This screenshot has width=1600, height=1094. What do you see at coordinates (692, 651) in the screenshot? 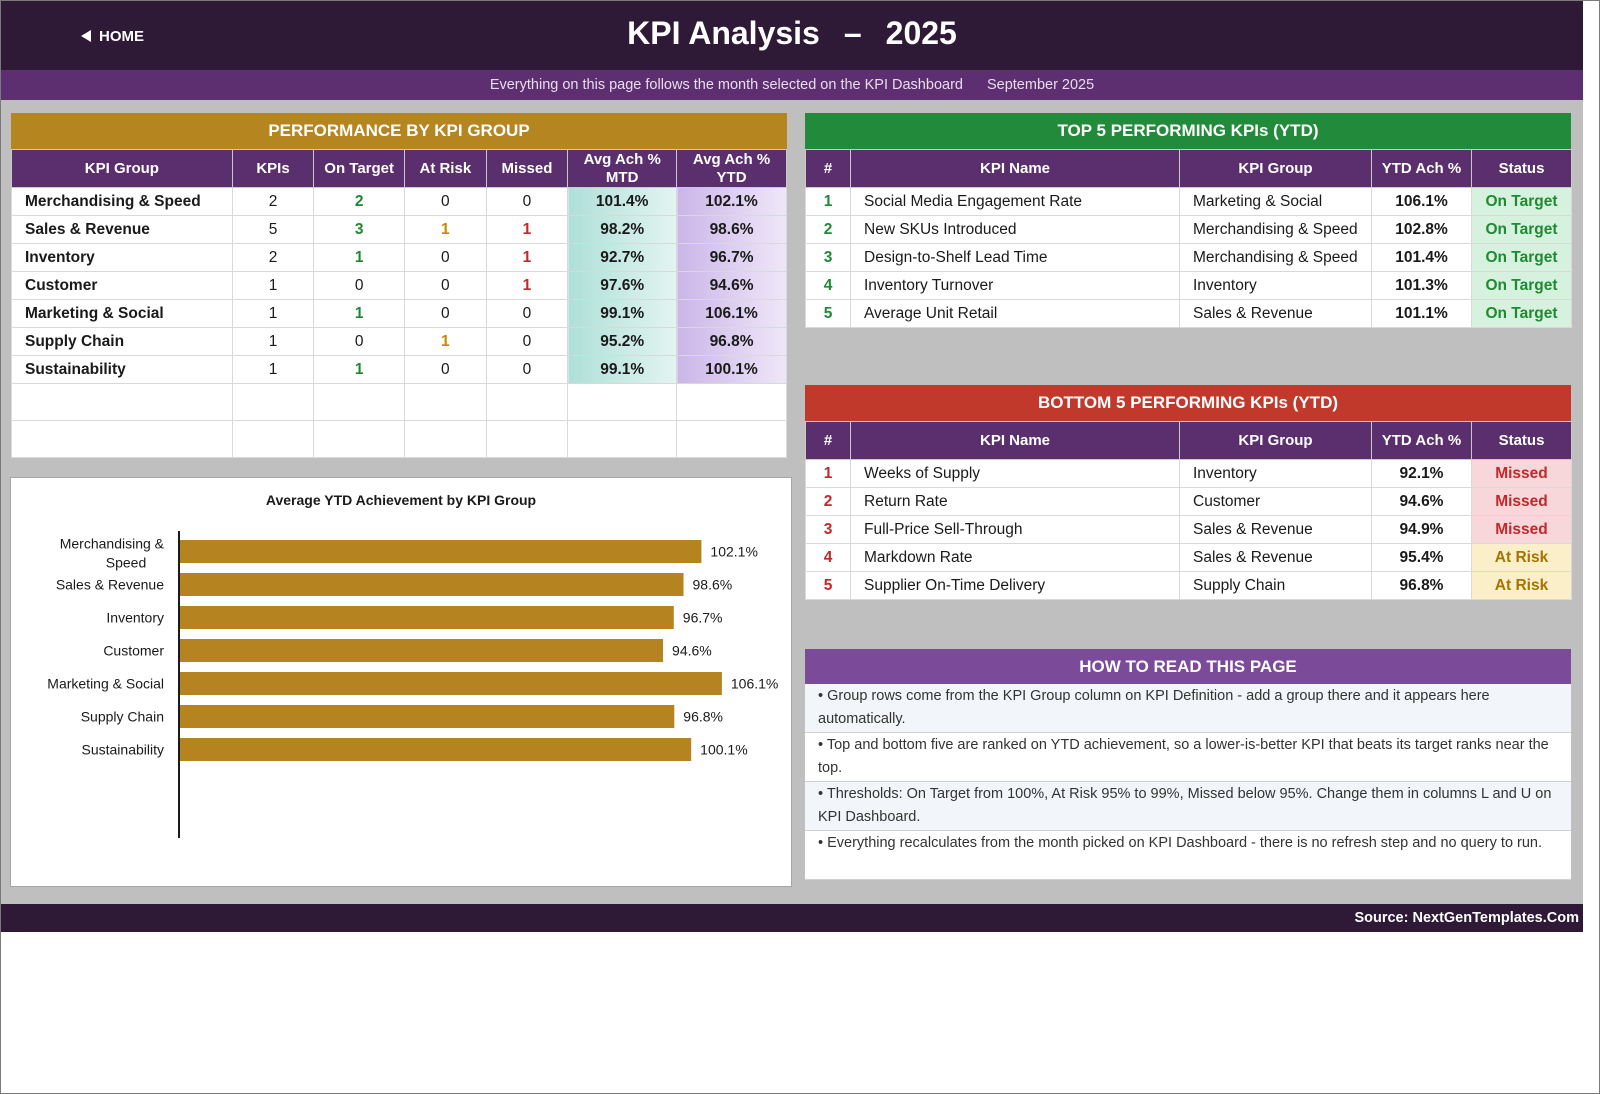
I see `data-label: 94.6%` at bounding box center [692, 651].